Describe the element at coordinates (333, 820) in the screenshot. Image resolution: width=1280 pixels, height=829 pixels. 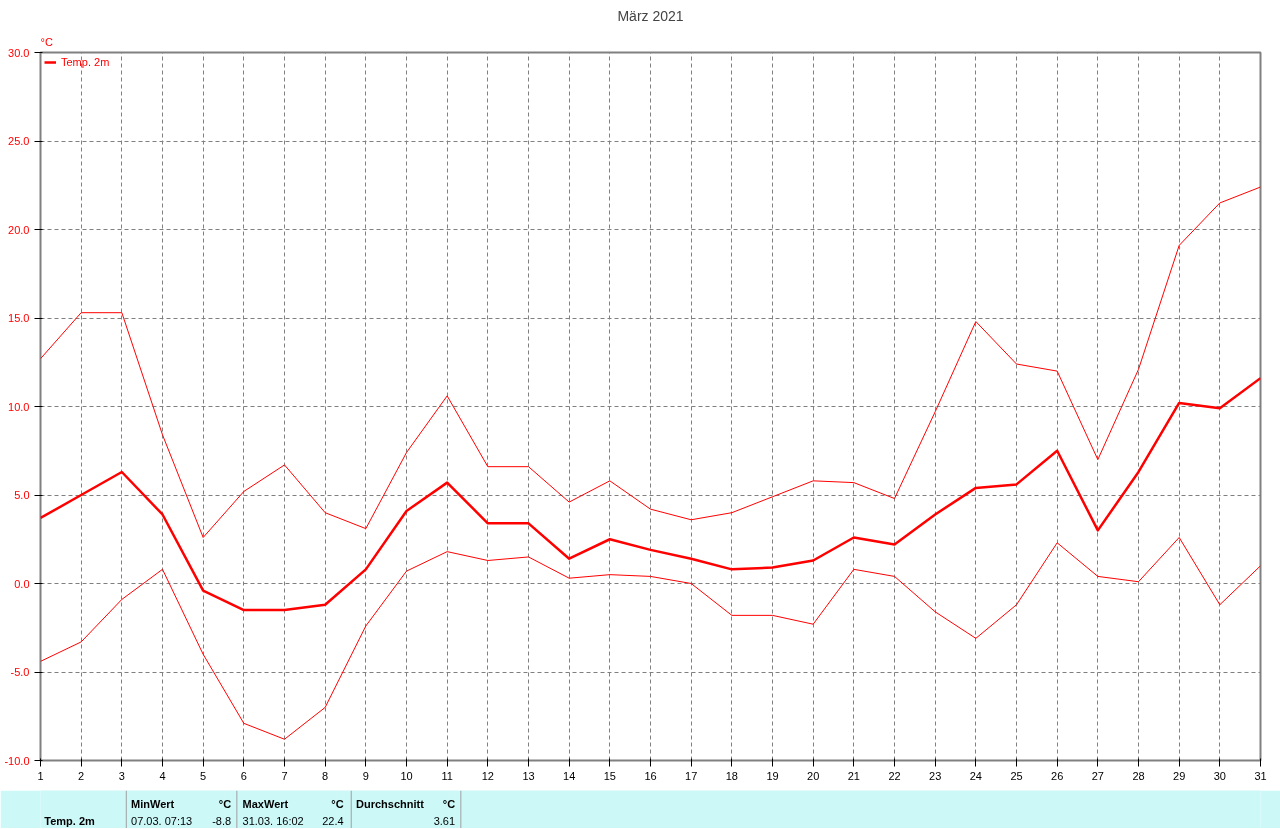
I see `text: 22.4` at that location.